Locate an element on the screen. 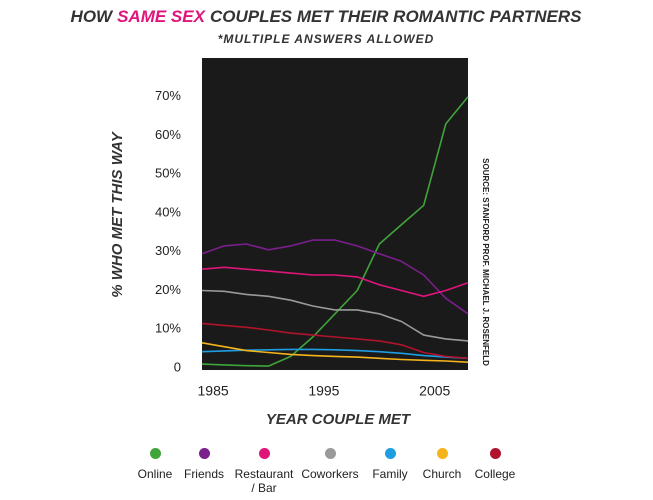  title-part: HOW is located at coordinates (93, 16).